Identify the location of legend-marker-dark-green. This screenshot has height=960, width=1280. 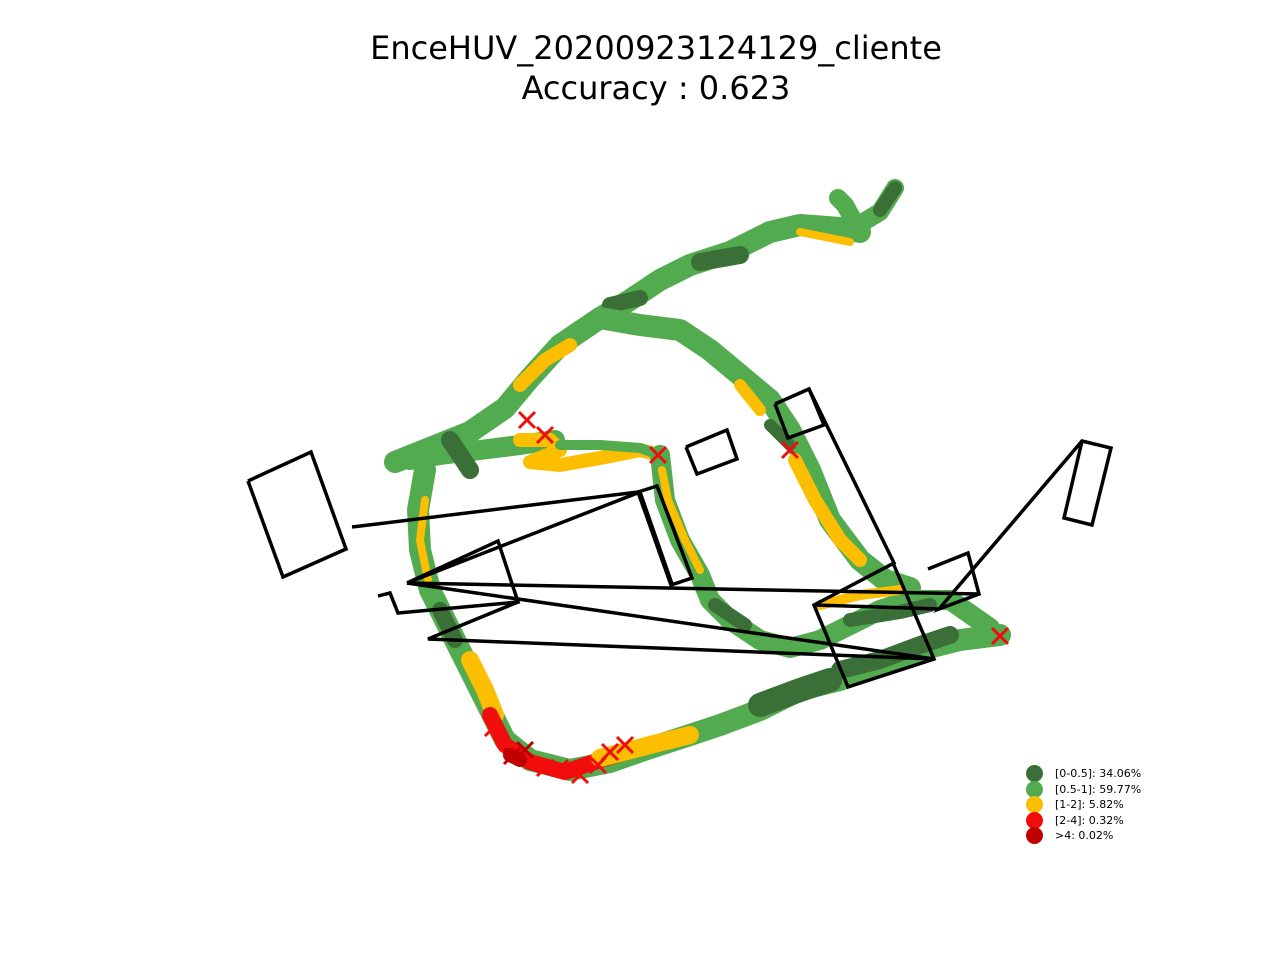
(1034, 774).